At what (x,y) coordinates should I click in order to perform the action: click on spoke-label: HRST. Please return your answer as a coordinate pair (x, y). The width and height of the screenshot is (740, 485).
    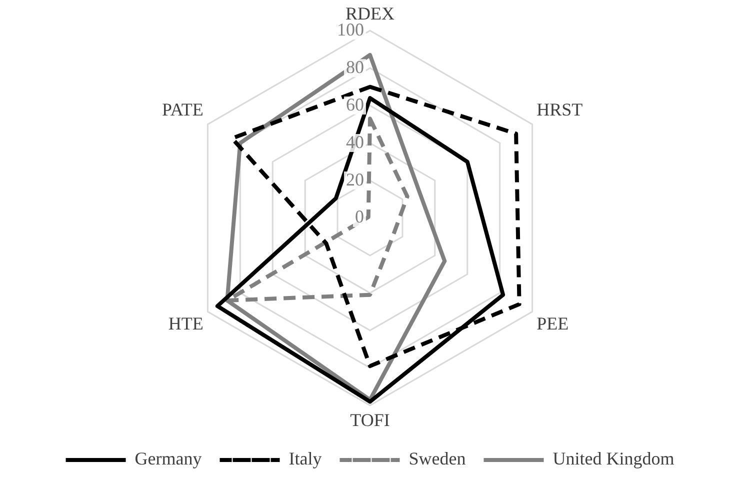
    Looking at the image, I should click on (559, 110).